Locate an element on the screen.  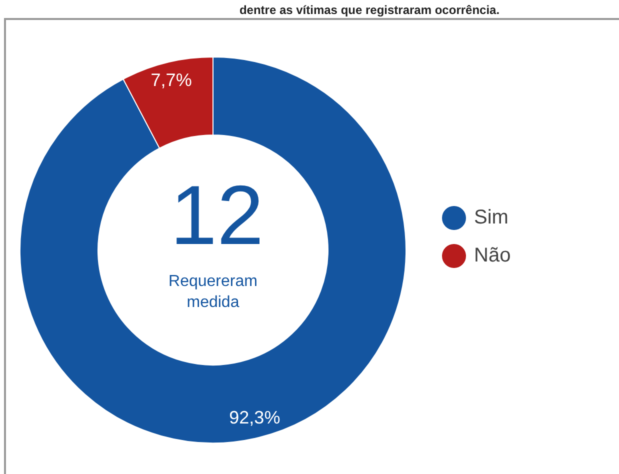
legend-label: Não is located at coordinates (492, 255).